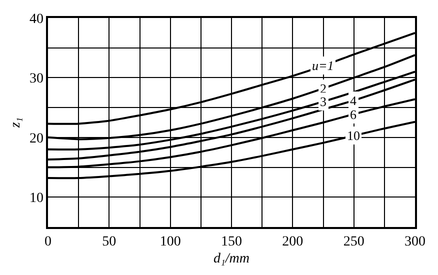  What do you see at coordinates (415, 242) in the screenshot?
I see `x-tick-label: 300` at bounding box center [415, 242].